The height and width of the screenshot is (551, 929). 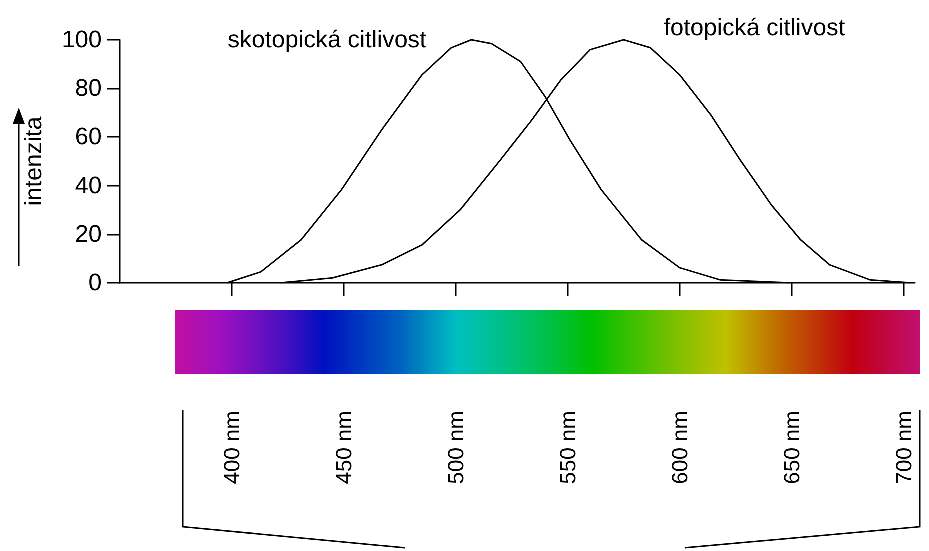 I want to click on series-label: skotopická citlivost, so click(x=327, y=40).